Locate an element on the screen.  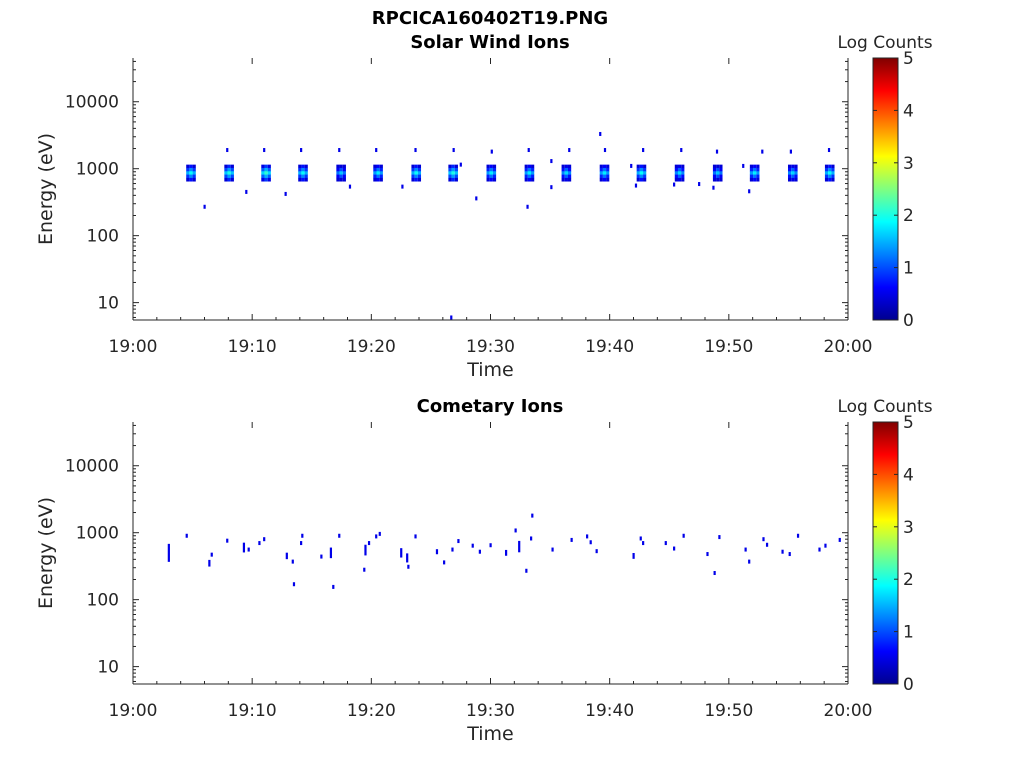
x-tick-label: 19:30 is located at coordinates (490, 347).